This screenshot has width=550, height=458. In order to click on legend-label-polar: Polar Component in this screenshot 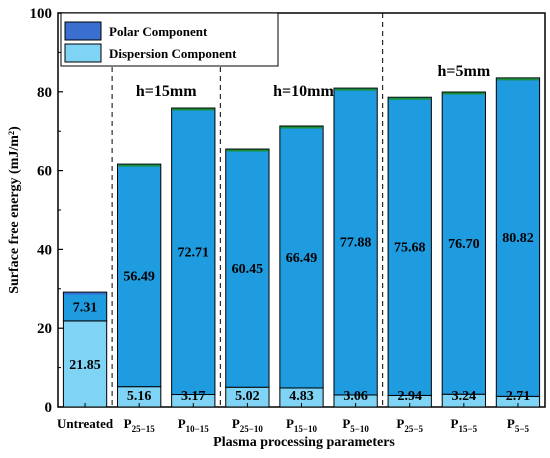, I will do `click(158, 31)`.